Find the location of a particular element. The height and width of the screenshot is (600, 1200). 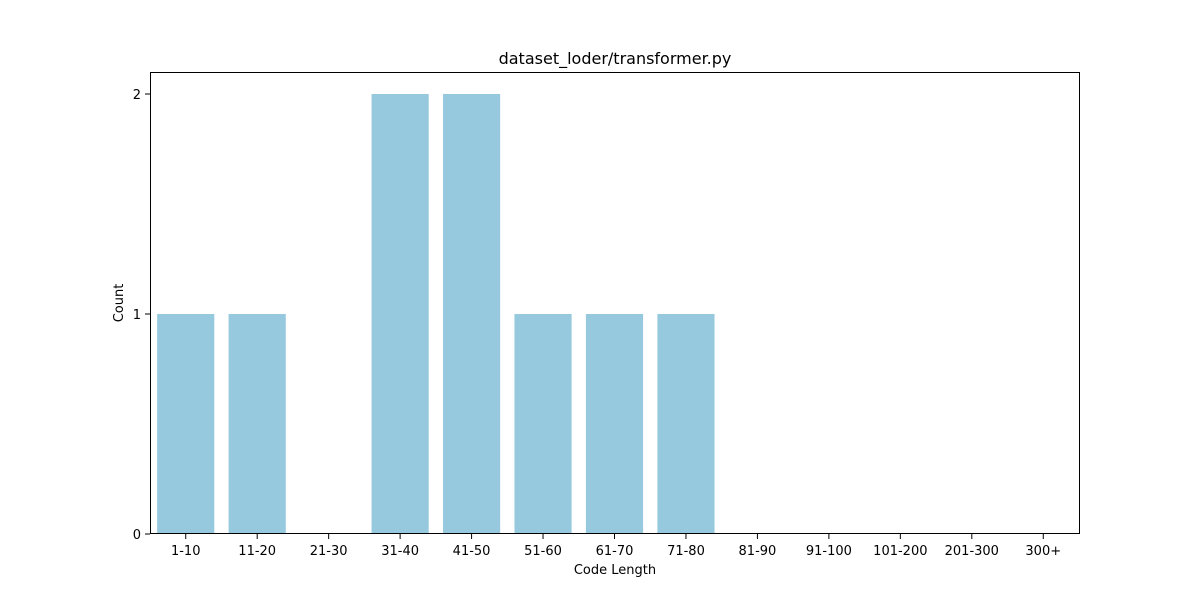

x-tick-label: 81-90 is located at coordinates (758, 551).